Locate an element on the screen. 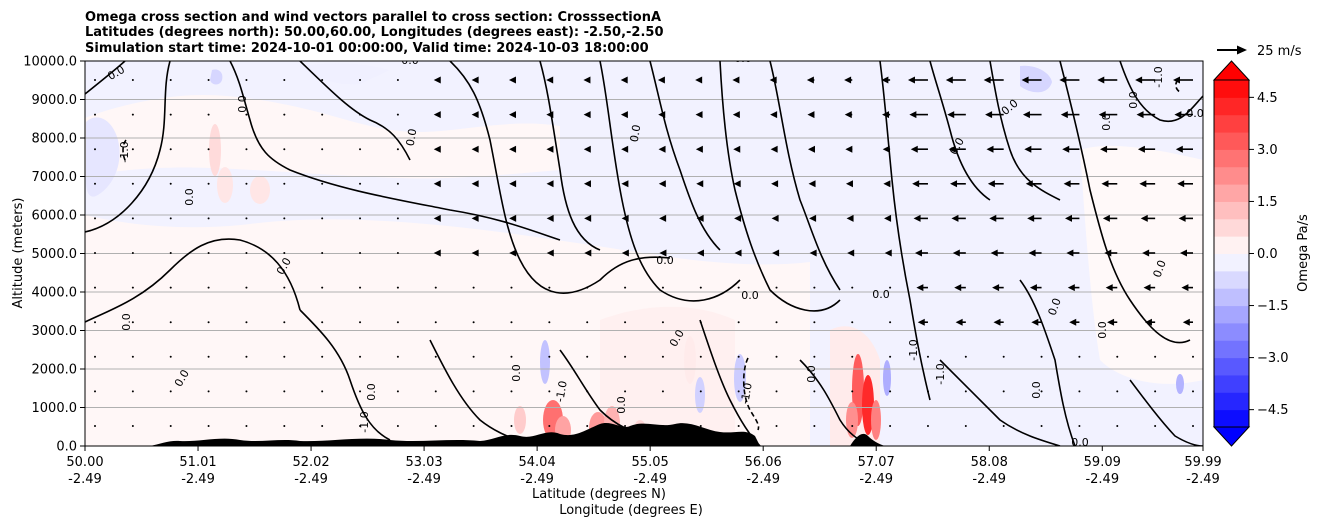 The image size is (1320, 526). y-tick-label: 4000.0 is located at coordinates (55, 293).